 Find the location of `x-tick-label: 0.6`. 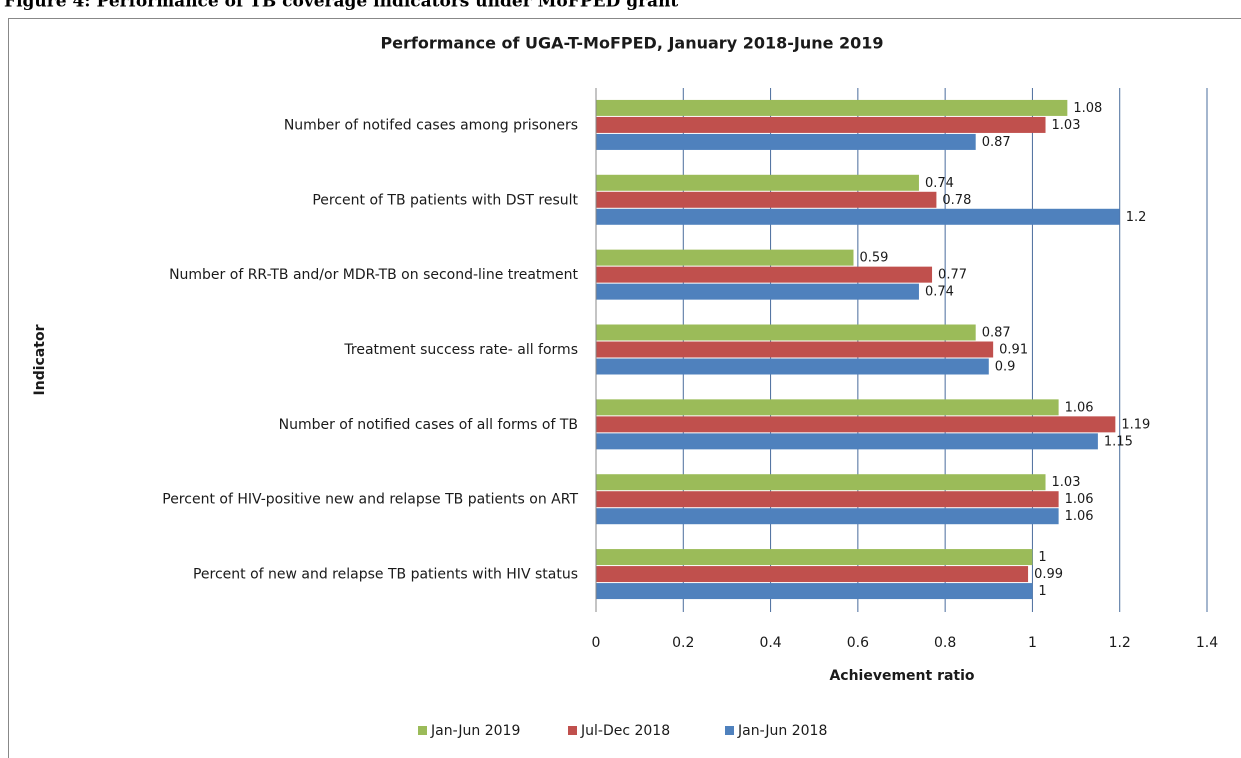

x-tick-label: 0.6 is located at coordinates (858, 643).